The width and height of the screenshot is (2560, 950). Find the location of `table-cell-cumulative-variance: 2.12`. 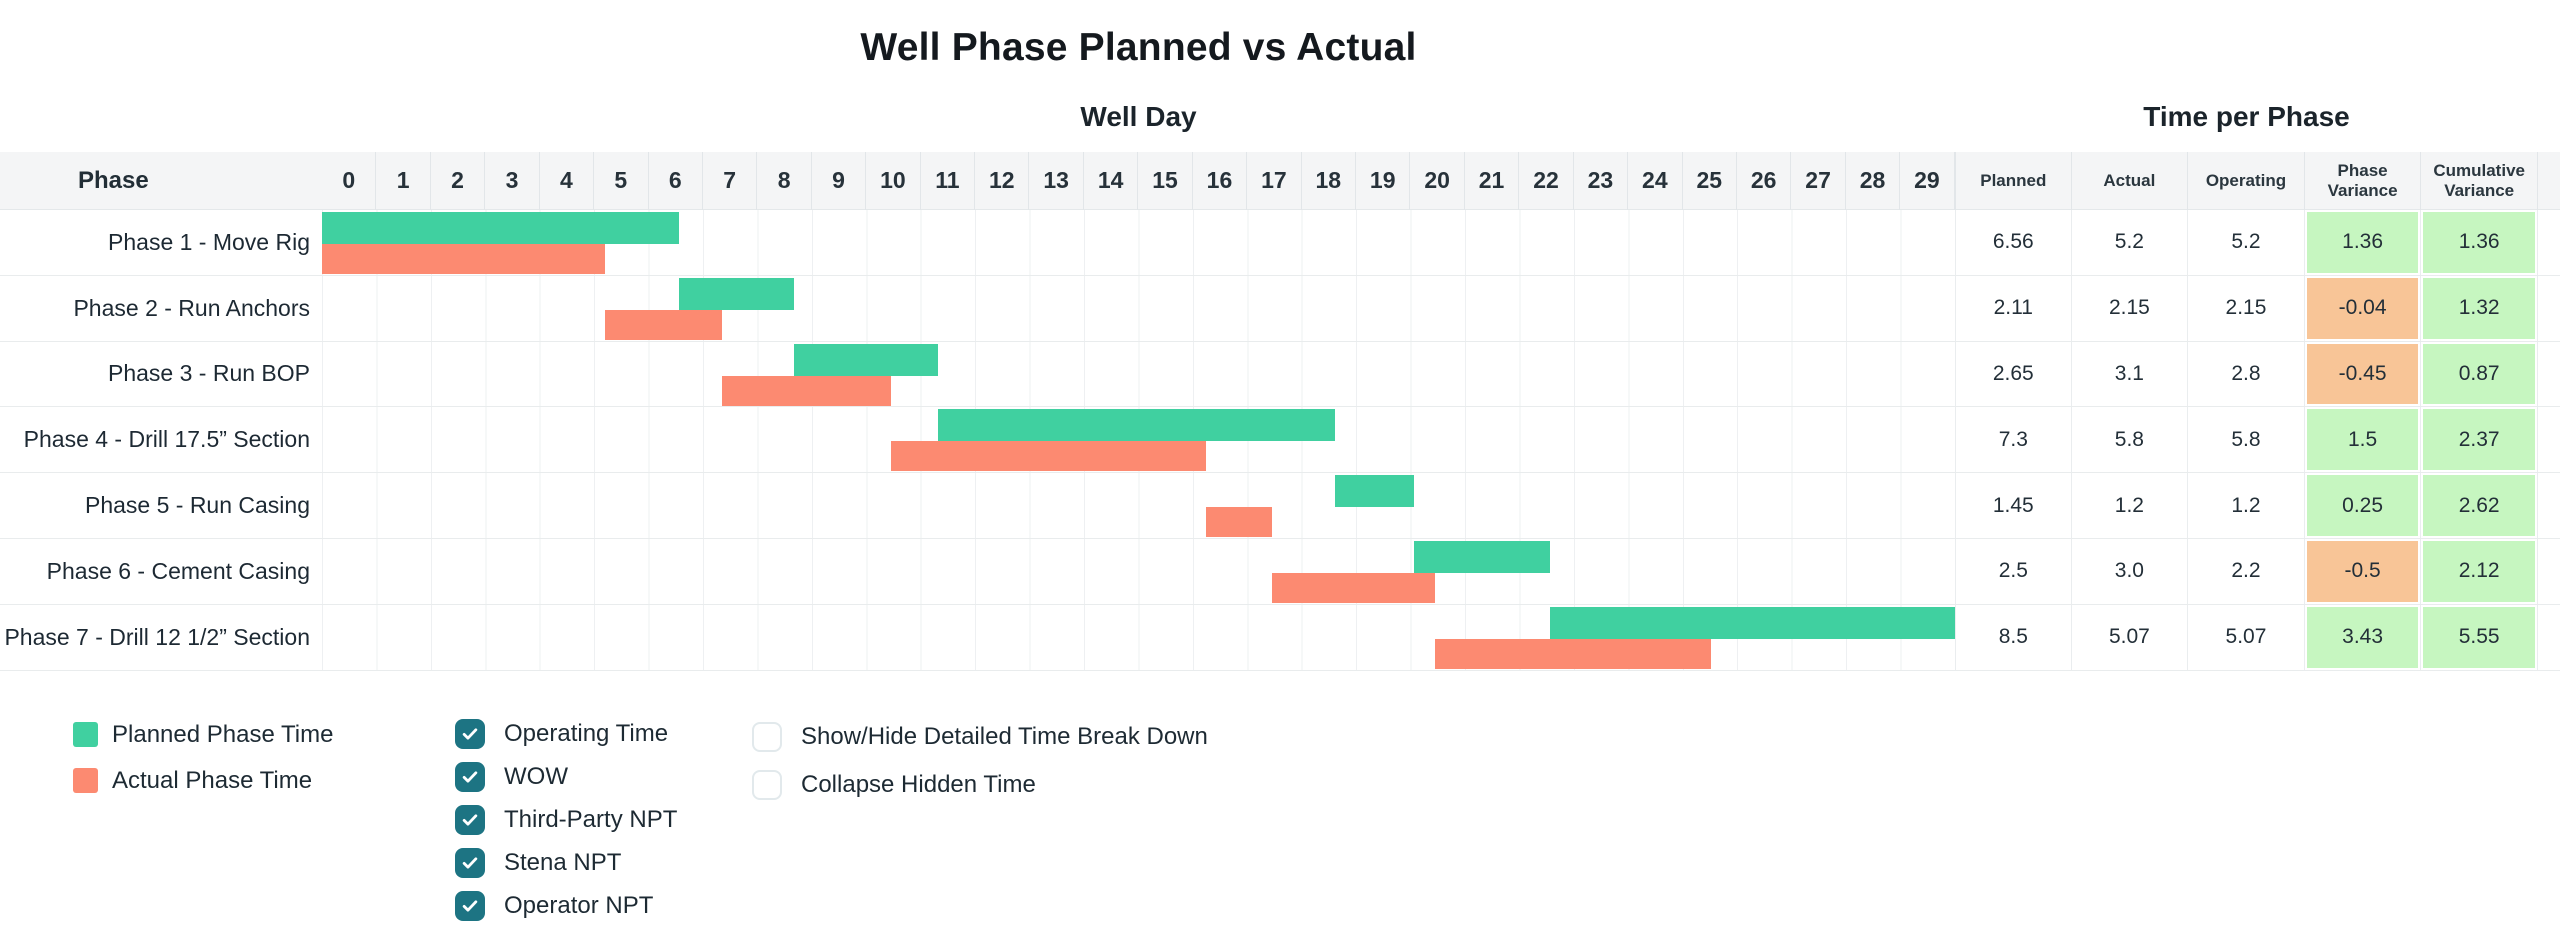

table-cell-cumulative-variance: 2.12 is located at coordinates (2479, 571).